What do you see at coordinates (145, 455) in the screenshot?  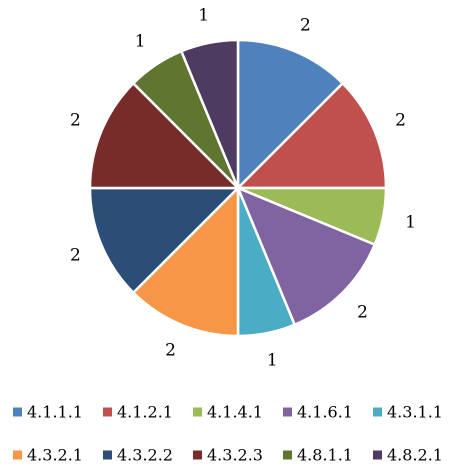 I see `legend-label-4.3.2.2: 4.3.2.2` at bounding box center [145, 455].